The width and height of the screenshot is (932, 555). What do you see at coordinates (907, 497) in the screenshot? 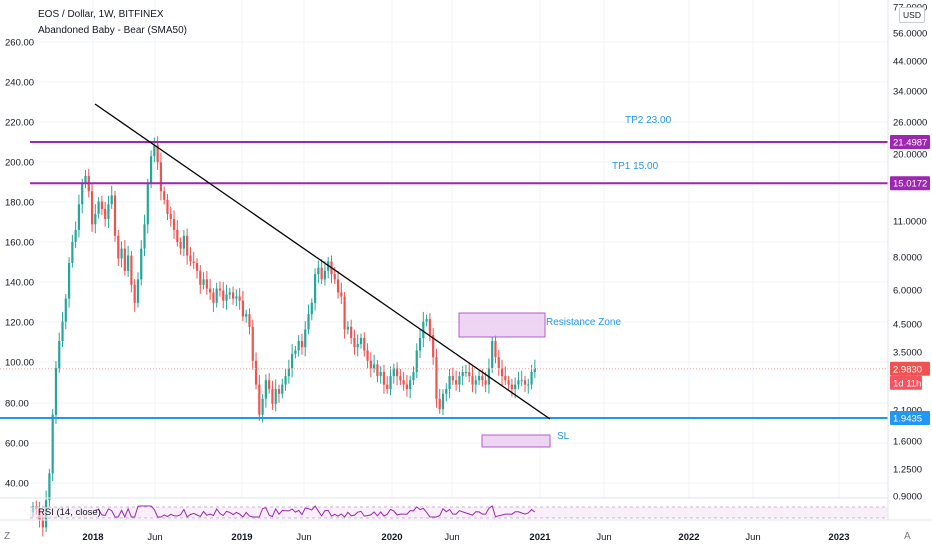
I see `right-axis-tick-label: 0.9000` at bounding box center [907, 497].